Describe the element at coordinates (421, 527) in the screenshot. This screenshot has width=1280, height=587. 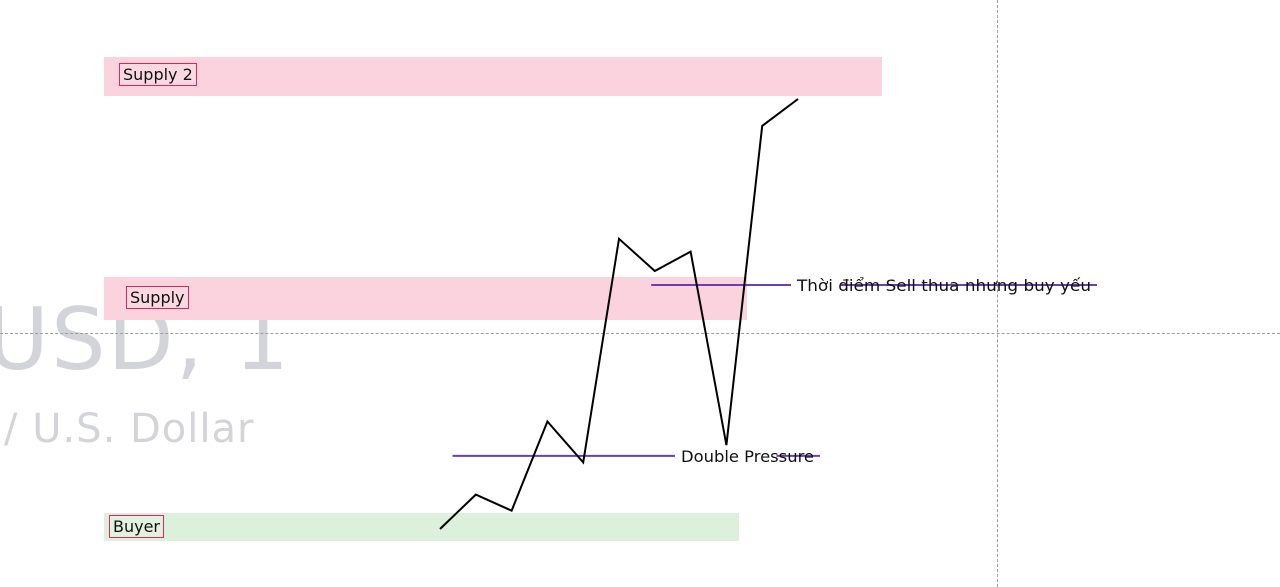
I see `zone-buyer: Buyer` at that location.